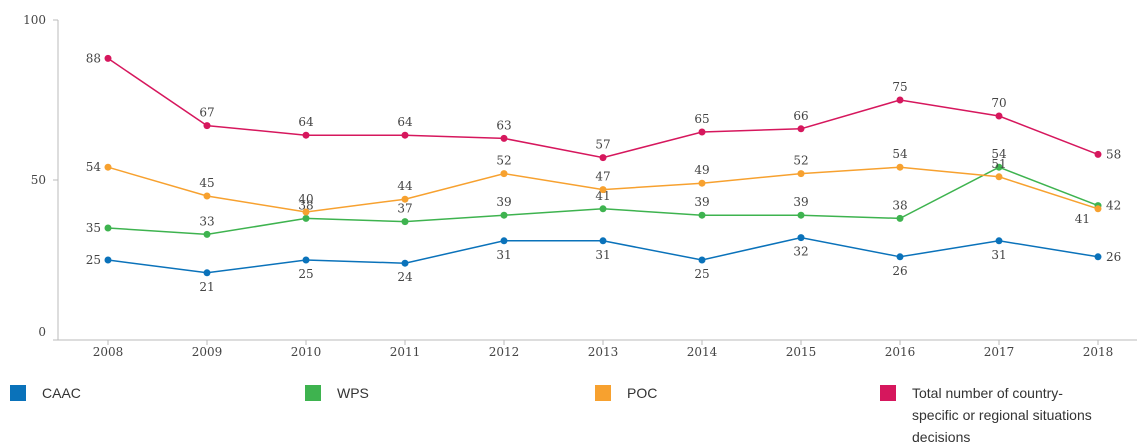 This screenshot has height=448, width=1137. Describe the element at coordinates (695, 393) in the screenshot. I see `legend-item: POC` at that location.